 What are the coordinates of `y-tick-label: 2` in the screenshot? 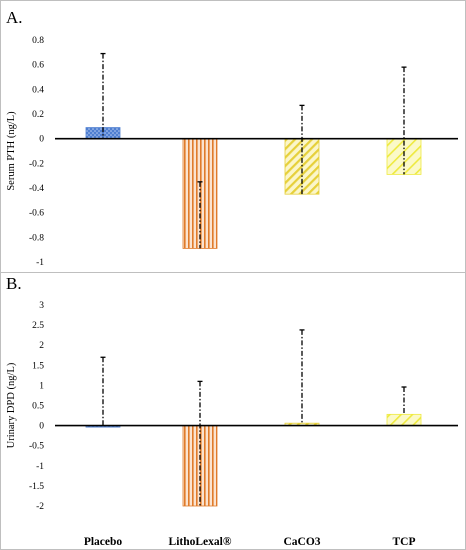 It's located at (41, 346).